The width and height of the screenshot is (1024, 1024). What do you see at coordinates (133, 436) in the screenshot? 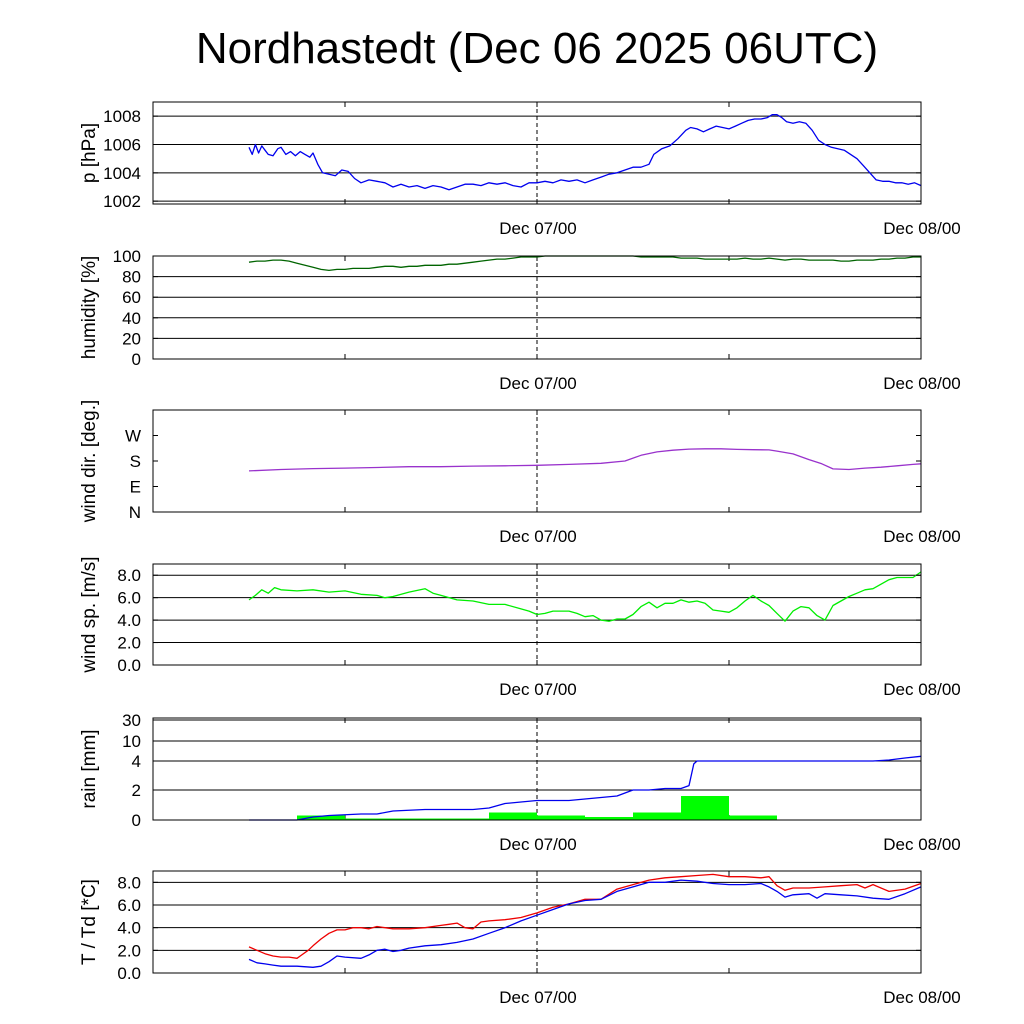
I see `y-tick-label: W` at bounding box center [133, 436].